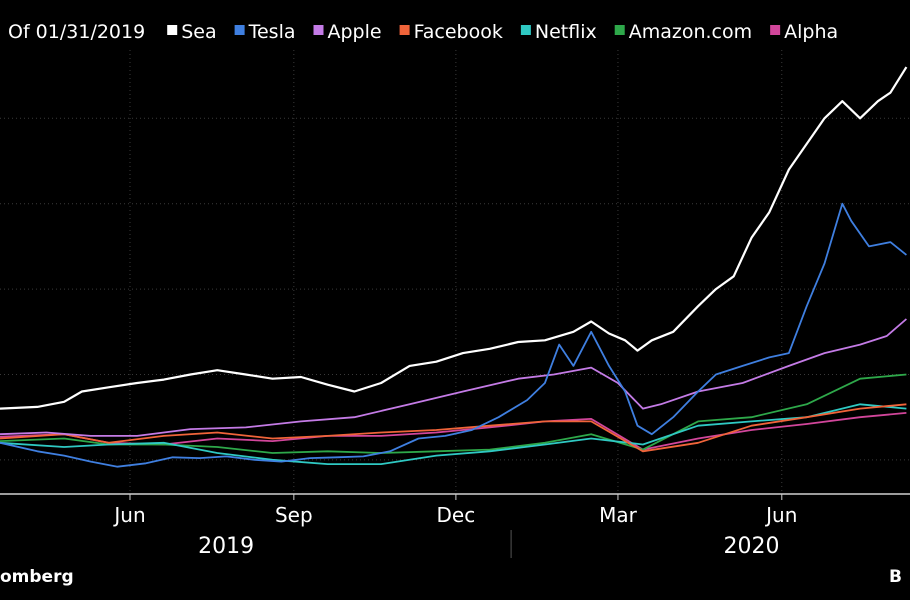 The height and width of the screenshot is (600, 910). I want to click on series-line-netflix, so click(453, 434).